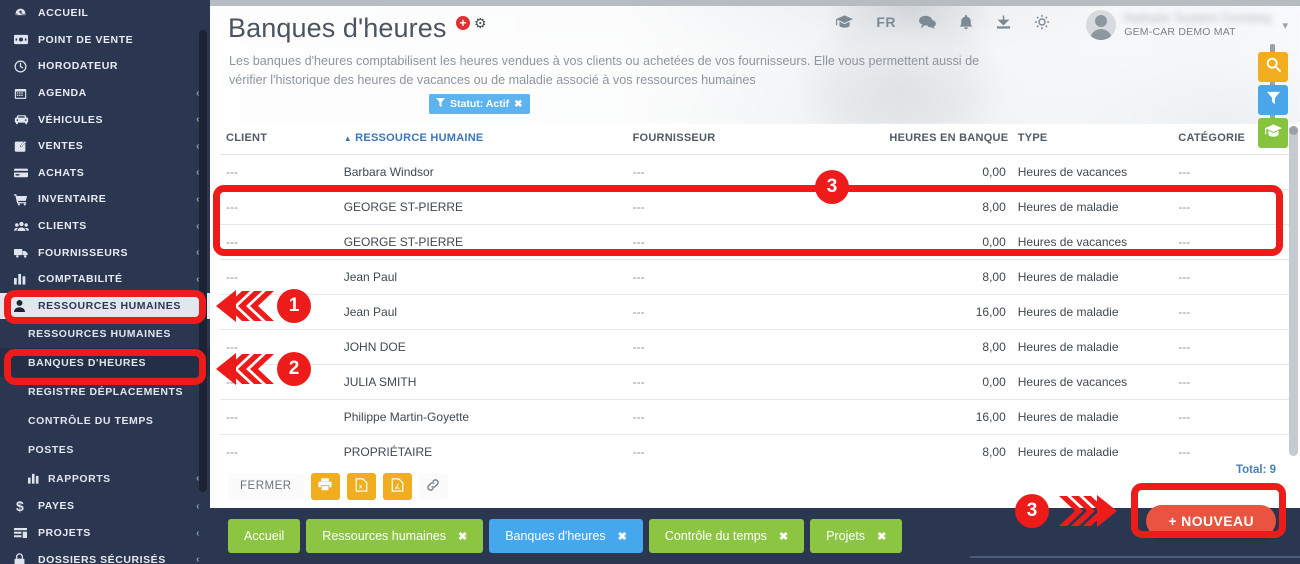  I want to click on bell-icon, so click(966, 22).